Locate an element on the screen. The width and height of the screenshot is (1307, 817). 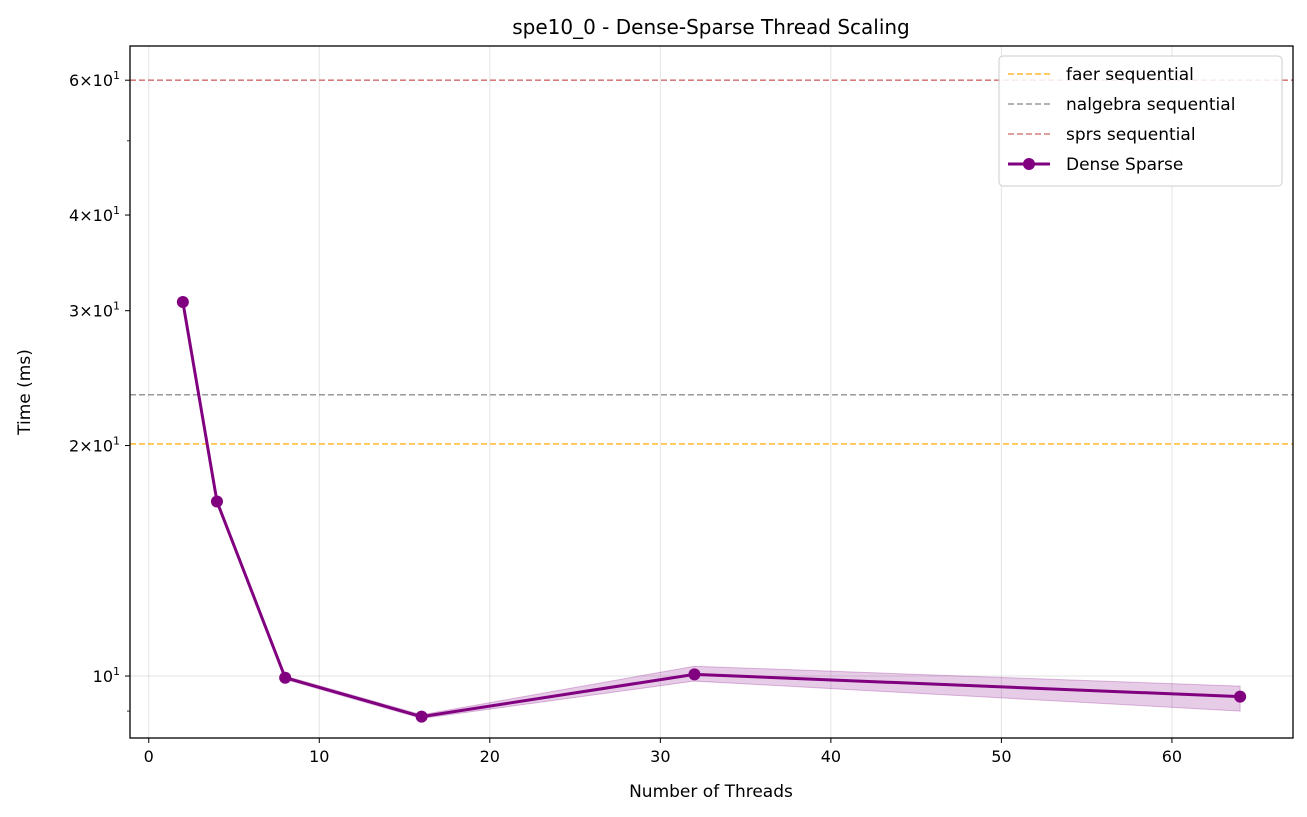
x-tick-label: 60 is located at coordinates (1172, 756).